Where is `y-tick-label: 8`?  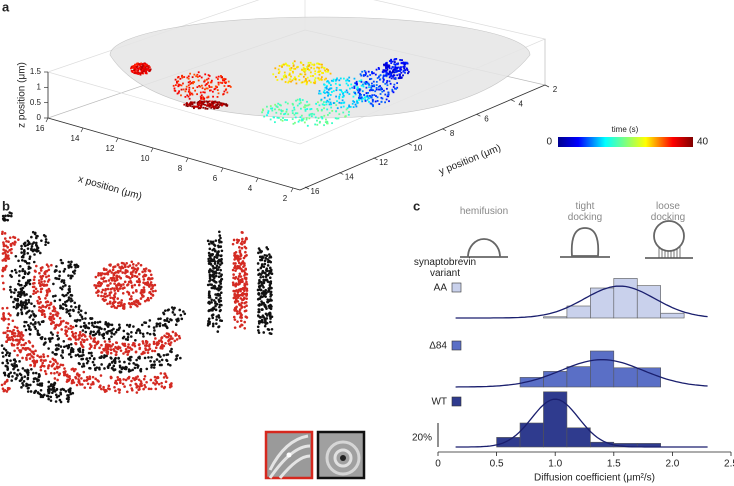 y-tick-label: 8 is located at coordinates (452, 133).